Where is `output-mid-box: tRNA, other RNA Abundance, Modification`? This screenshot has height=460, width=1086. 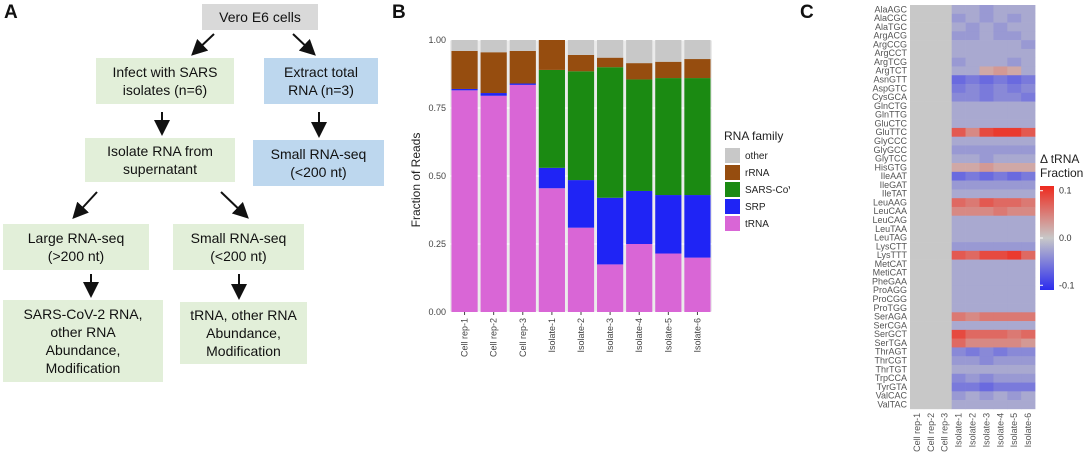 output-mid-box: tRNA, other RNA Abundance, Modification is located at coordinates (243, 333).